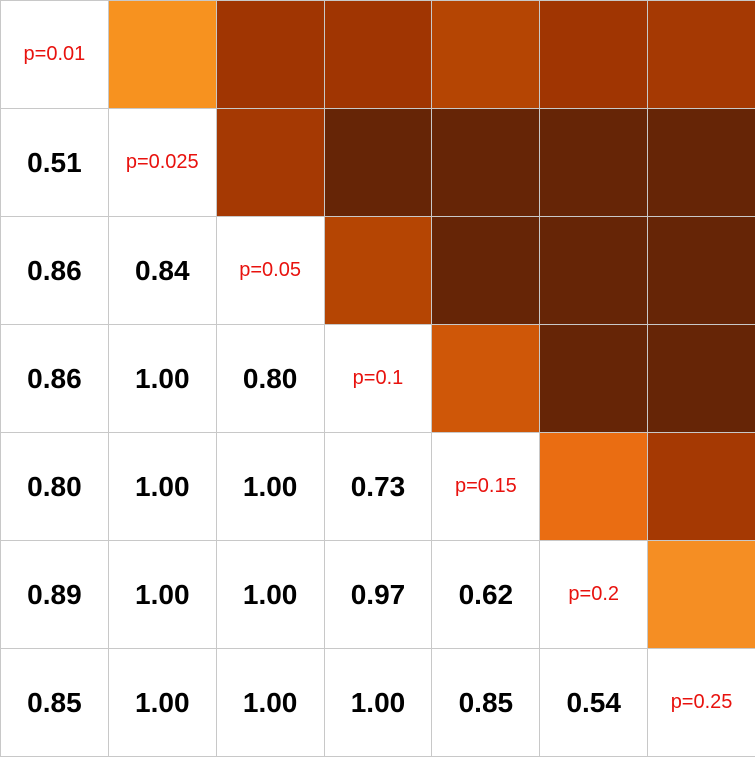 The image size is (755, 757). I want to click on value-label: 0.73, so click(378, 486).